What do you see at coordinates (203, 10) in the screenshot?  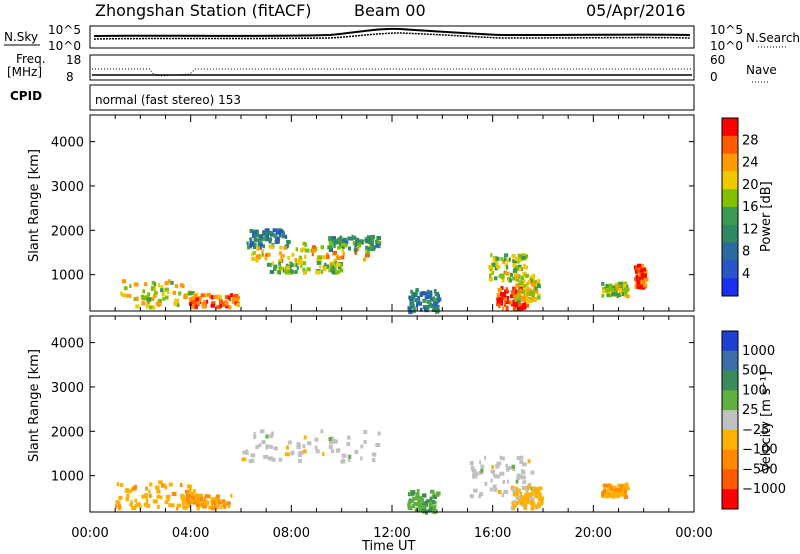 I see `station-title: Zhongshan Station (fitACF)` at bounding box center [203, 10].